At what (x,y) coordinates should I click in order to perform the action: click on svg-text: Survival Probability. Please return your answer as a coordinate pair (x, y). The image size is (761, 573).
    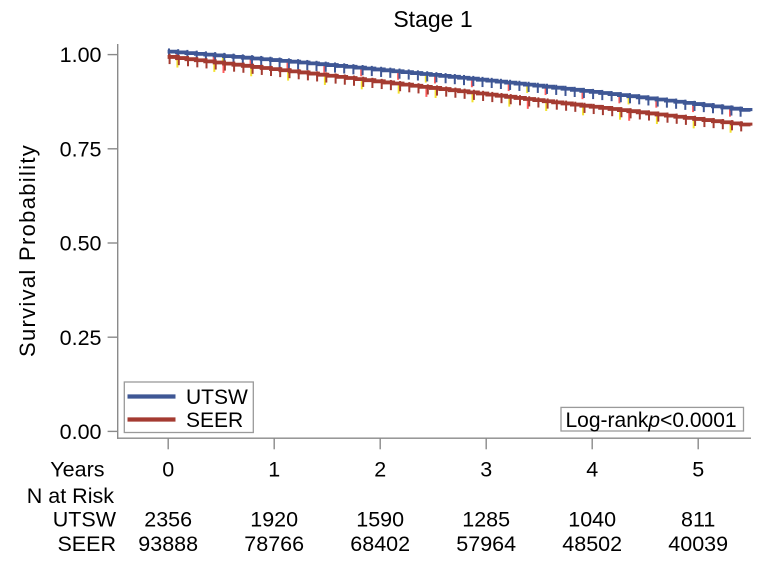
    Looking at the image, I should click on (27, 250).